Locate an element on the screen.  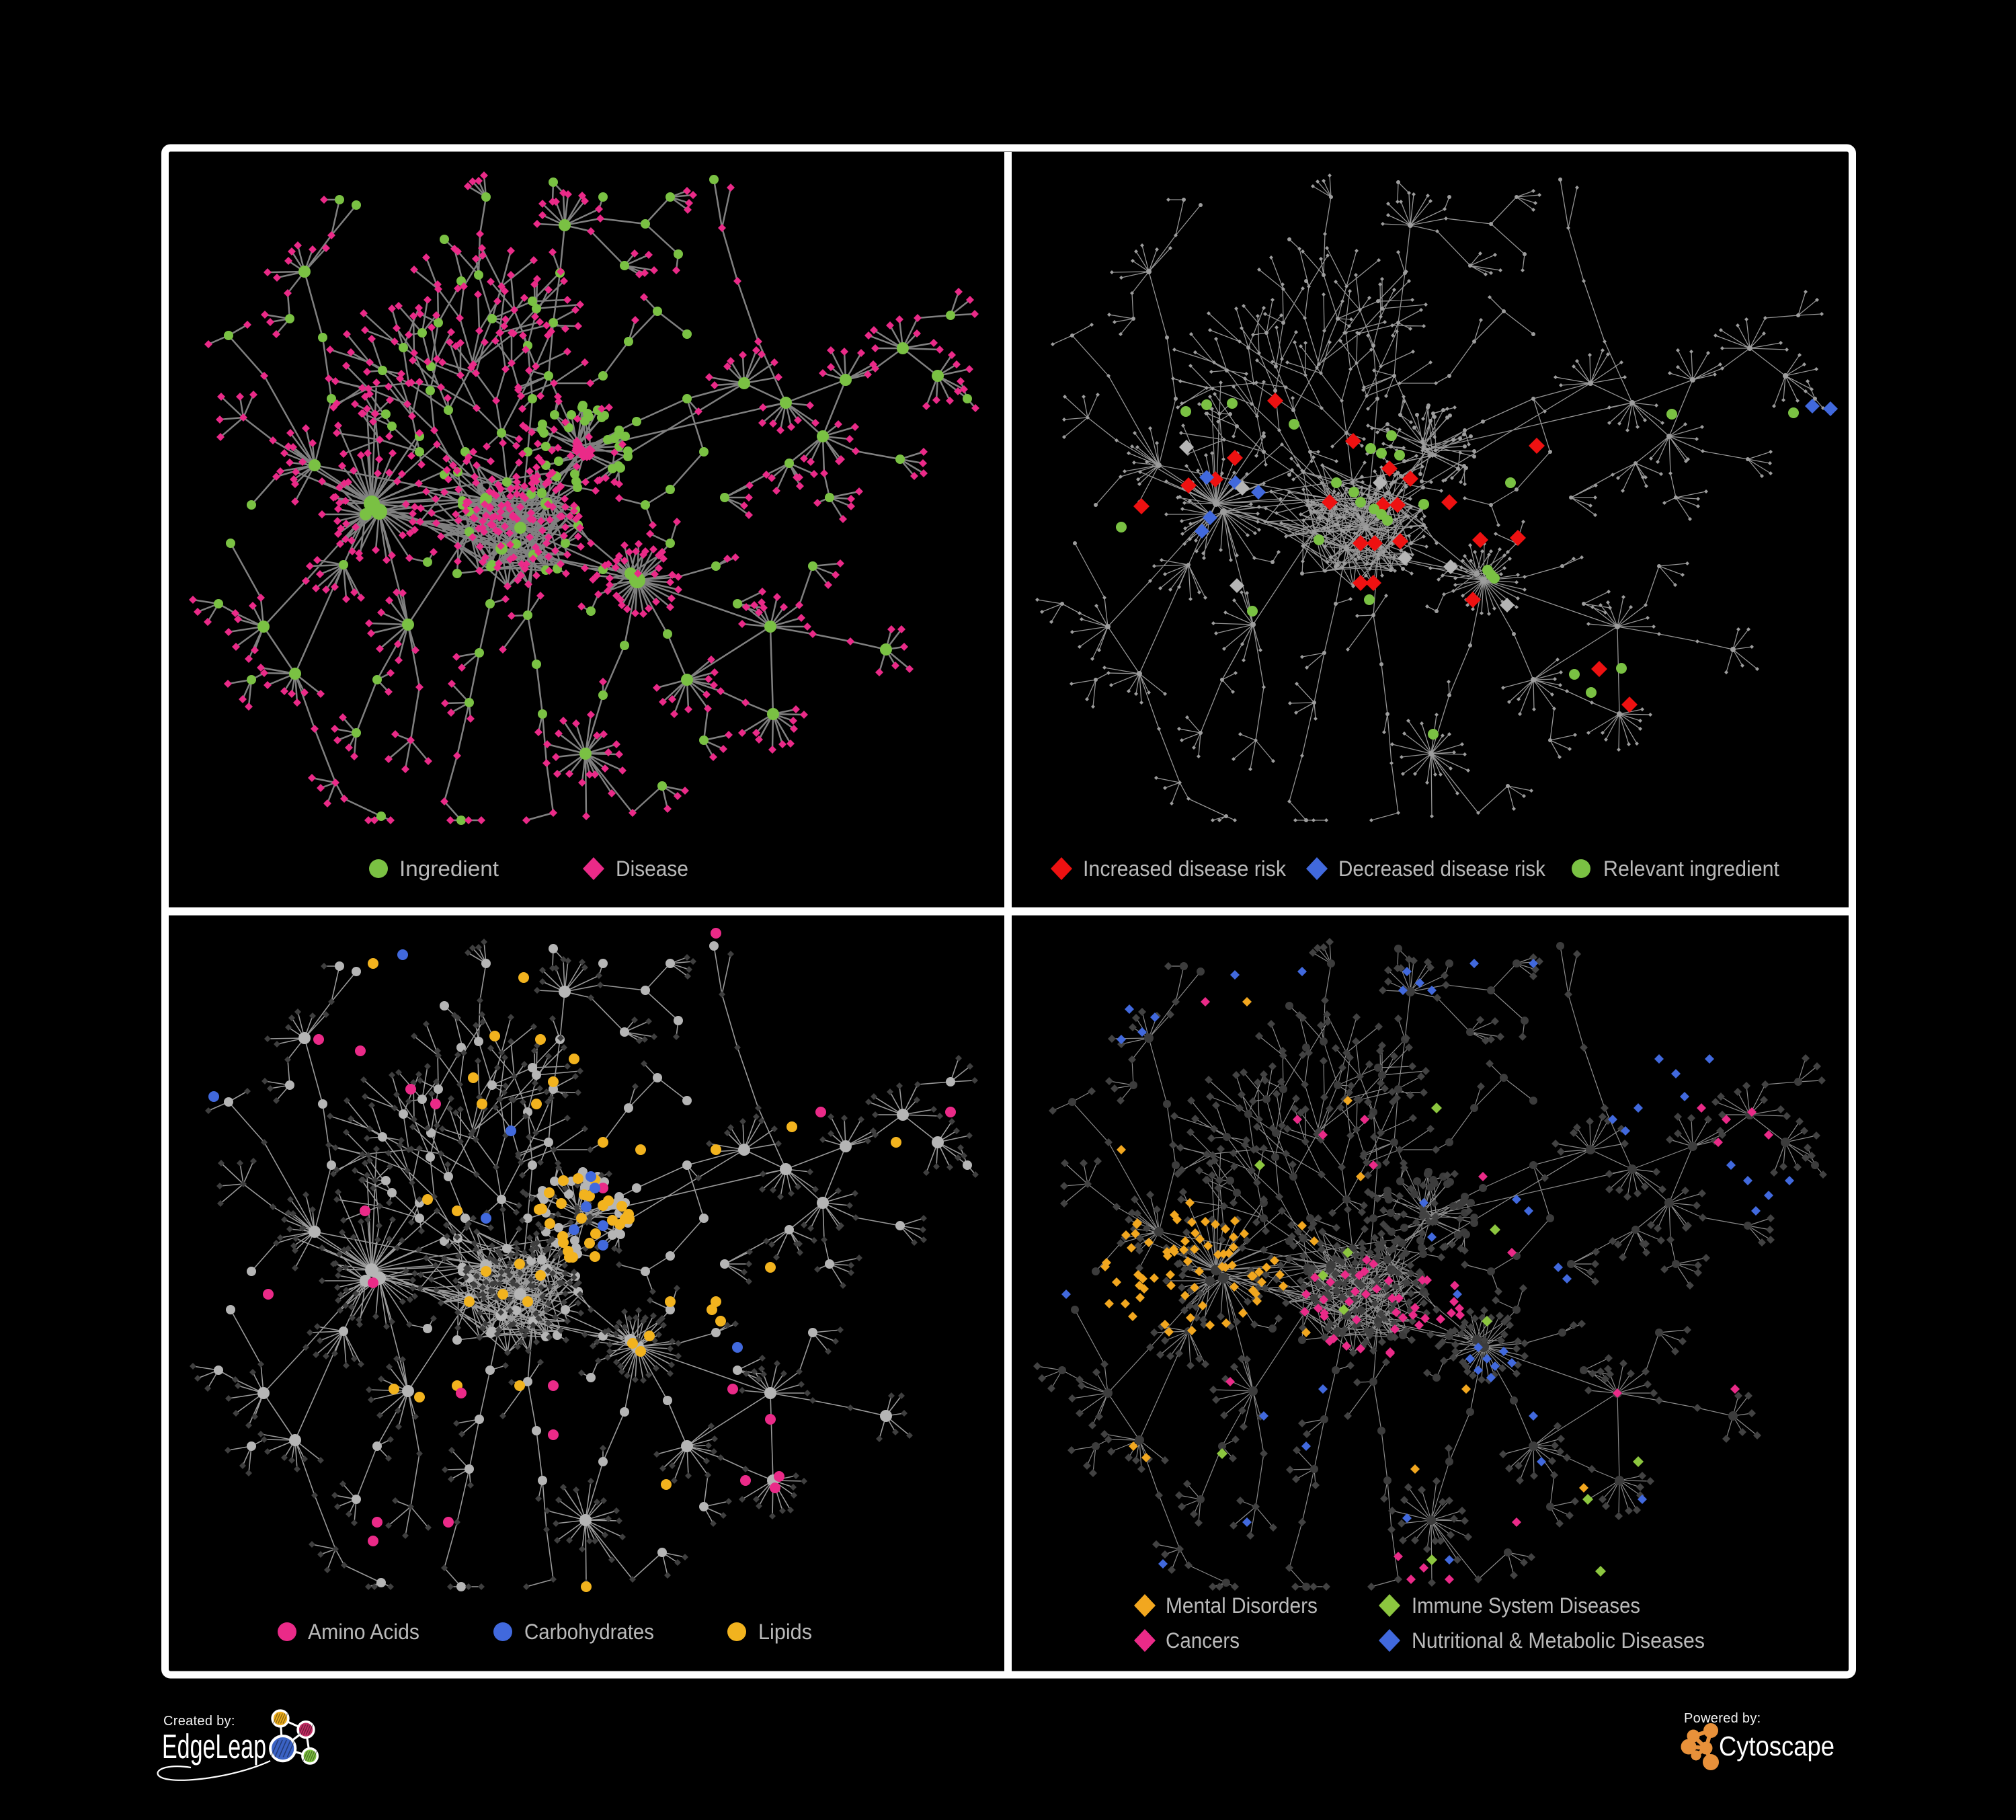
svg-text: Increased disease risk is located at coordinates (1185, 869).